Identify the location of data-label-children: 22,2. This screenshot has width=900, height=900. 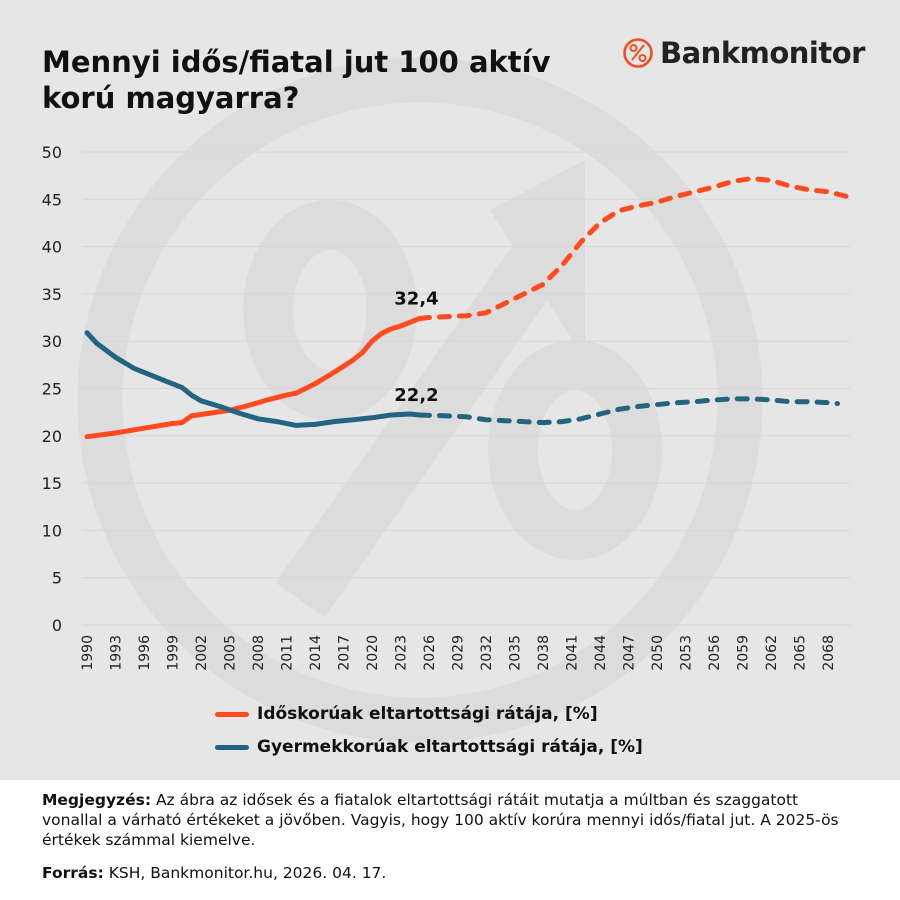
(416, 395).